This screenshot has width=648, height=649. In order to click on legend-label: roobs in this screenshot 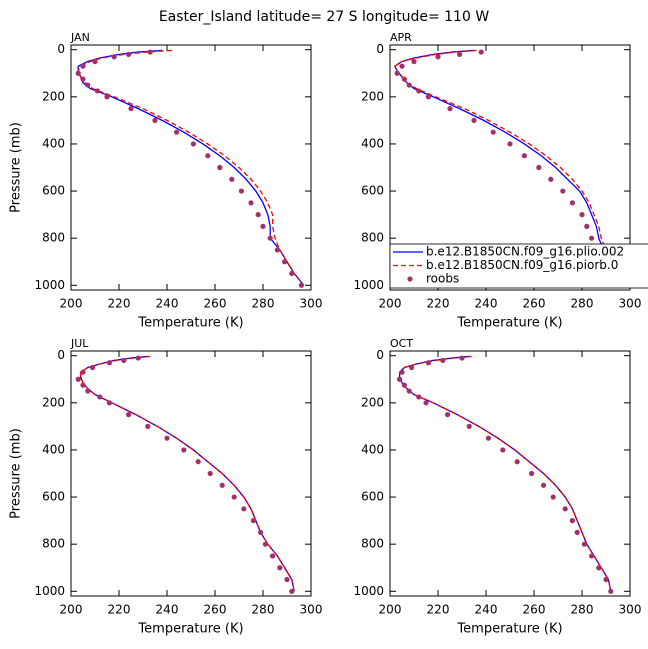, I will do `click(442, 279)`.